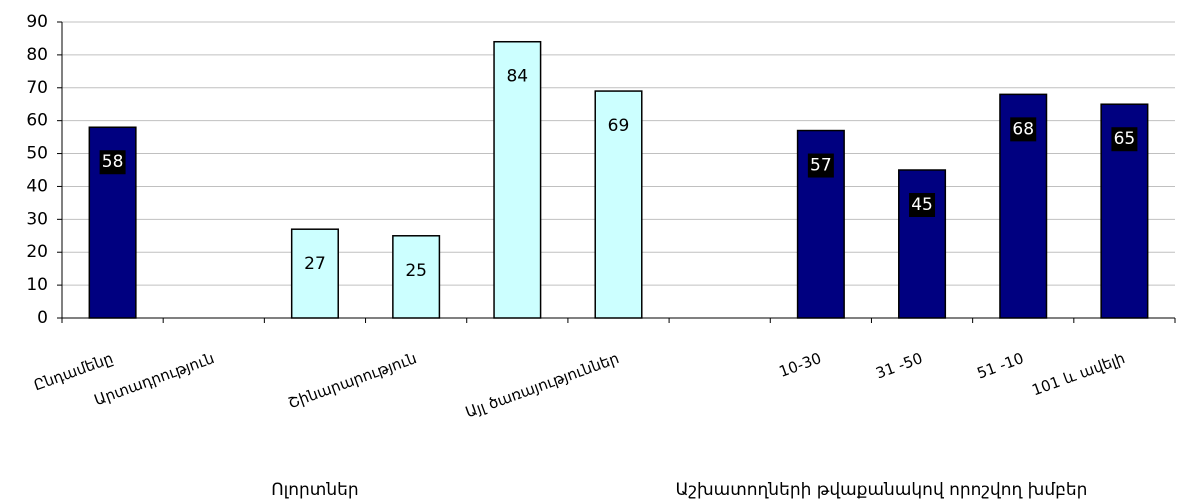 This screenshot has height=503, width=1179. I want to click on y-tick-label: 80, so click(37, 55).